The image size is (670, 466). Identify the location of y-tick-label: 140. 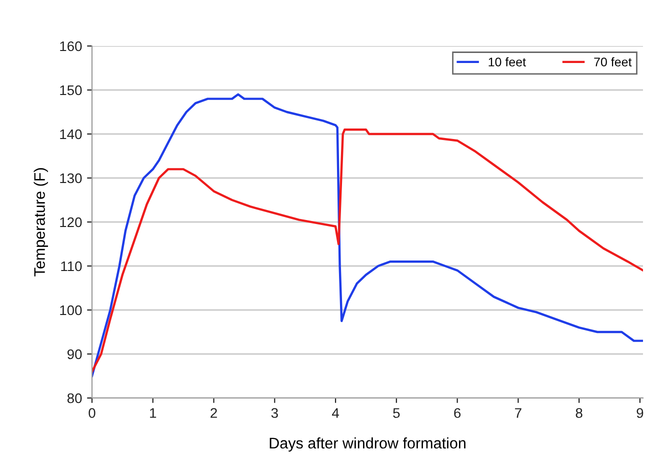
(71, 134).